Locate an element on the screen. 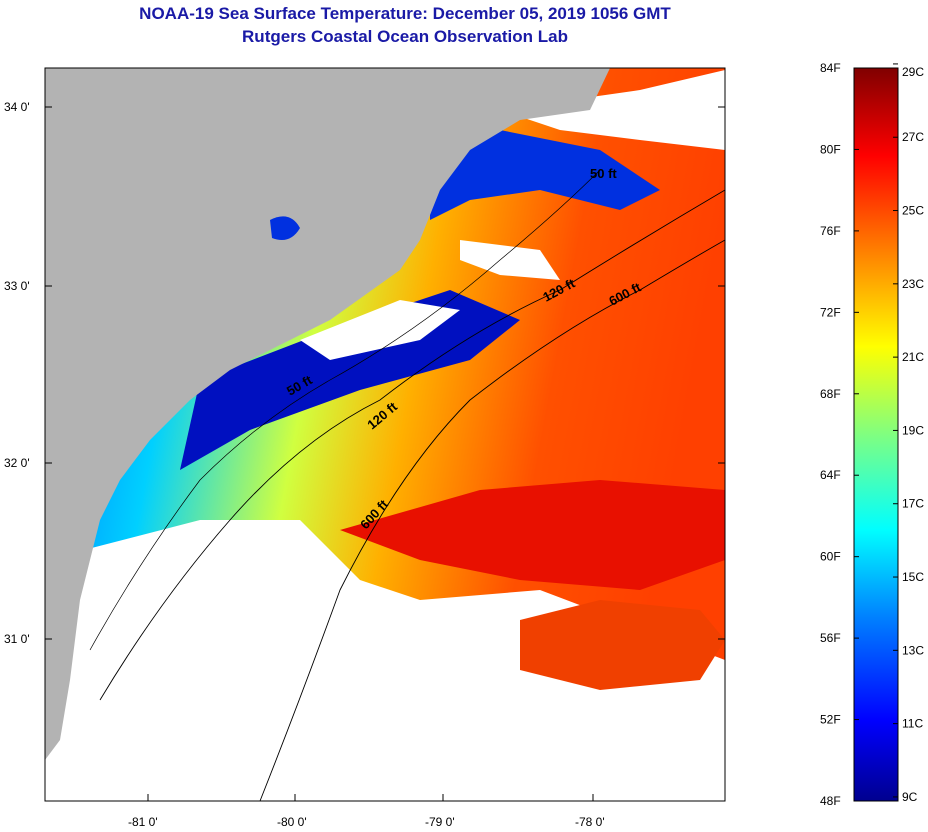 The image size is (928, 832). cold-band is located at coordinates (350, 380).